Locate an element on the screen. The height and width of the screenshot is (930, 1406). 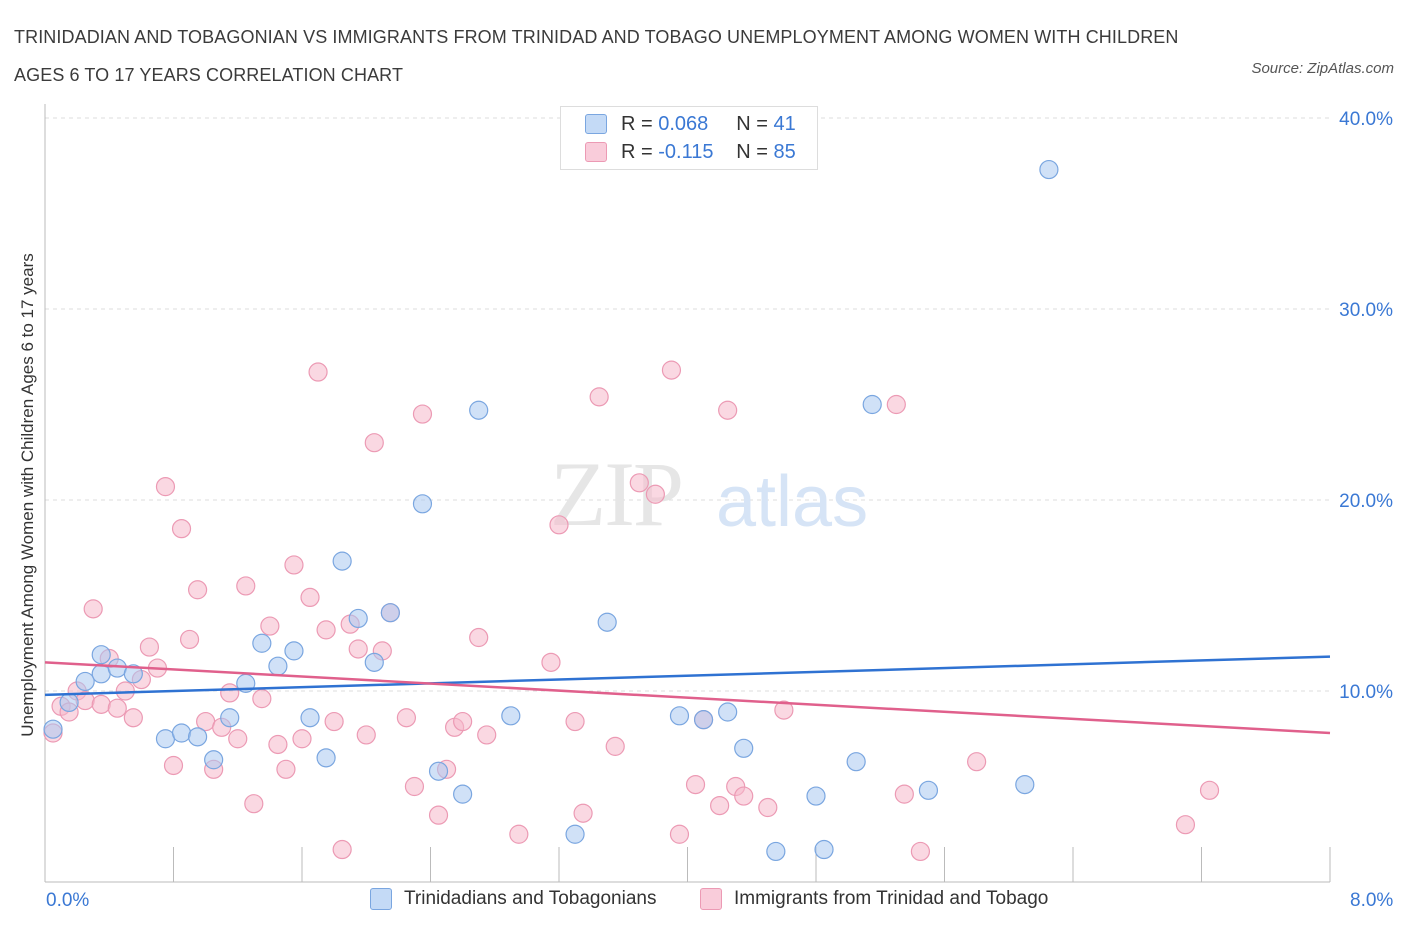
x-tick-max: 8.0% is located at coordinates (1372, 900).